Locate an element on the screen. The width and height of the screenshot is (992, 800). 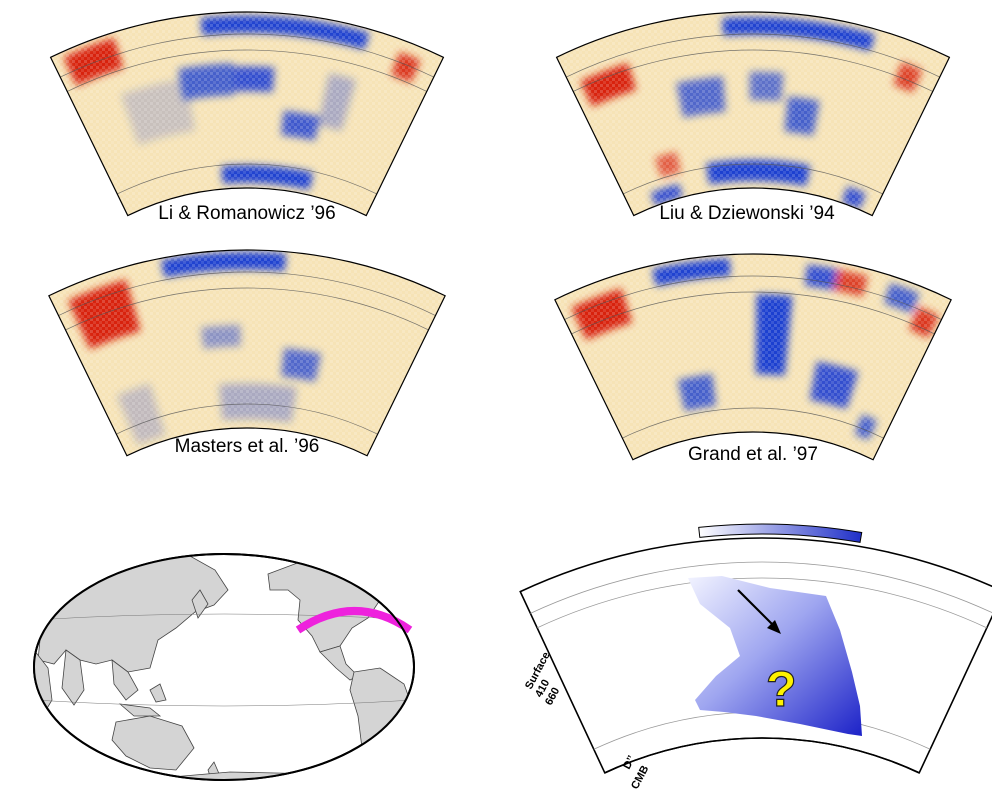
tomography-panel-li-romanowicz is located at coordinates (247, 114).